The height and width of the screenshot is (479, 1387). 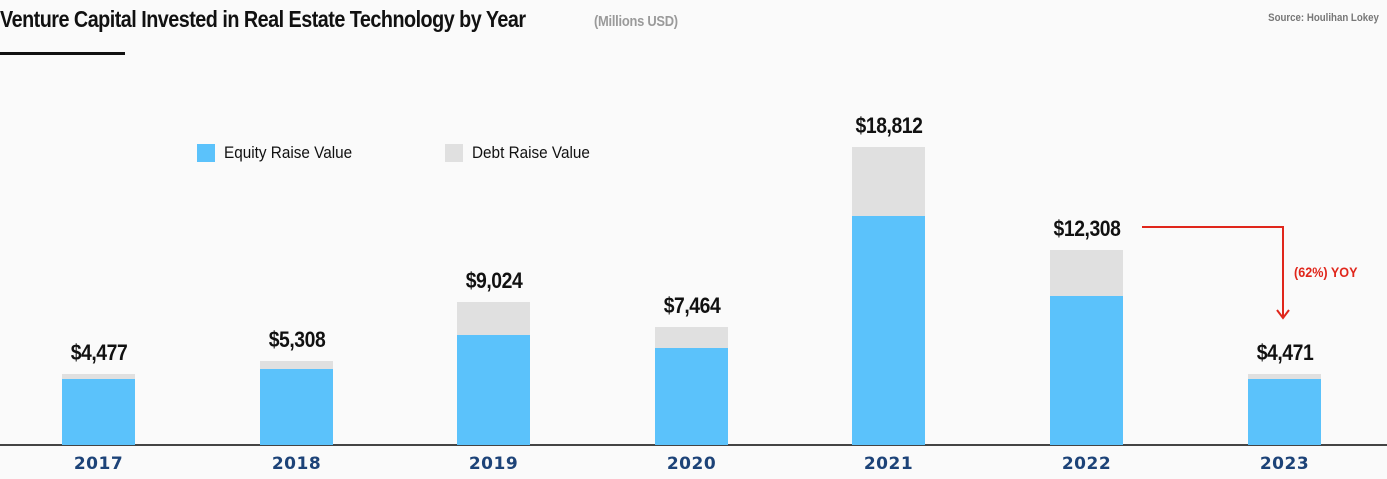 What do you see at coordinates (1284, 353) in the screenshot?
I see `bar-total-label: $4,471` at bounding box center [1284, 353].